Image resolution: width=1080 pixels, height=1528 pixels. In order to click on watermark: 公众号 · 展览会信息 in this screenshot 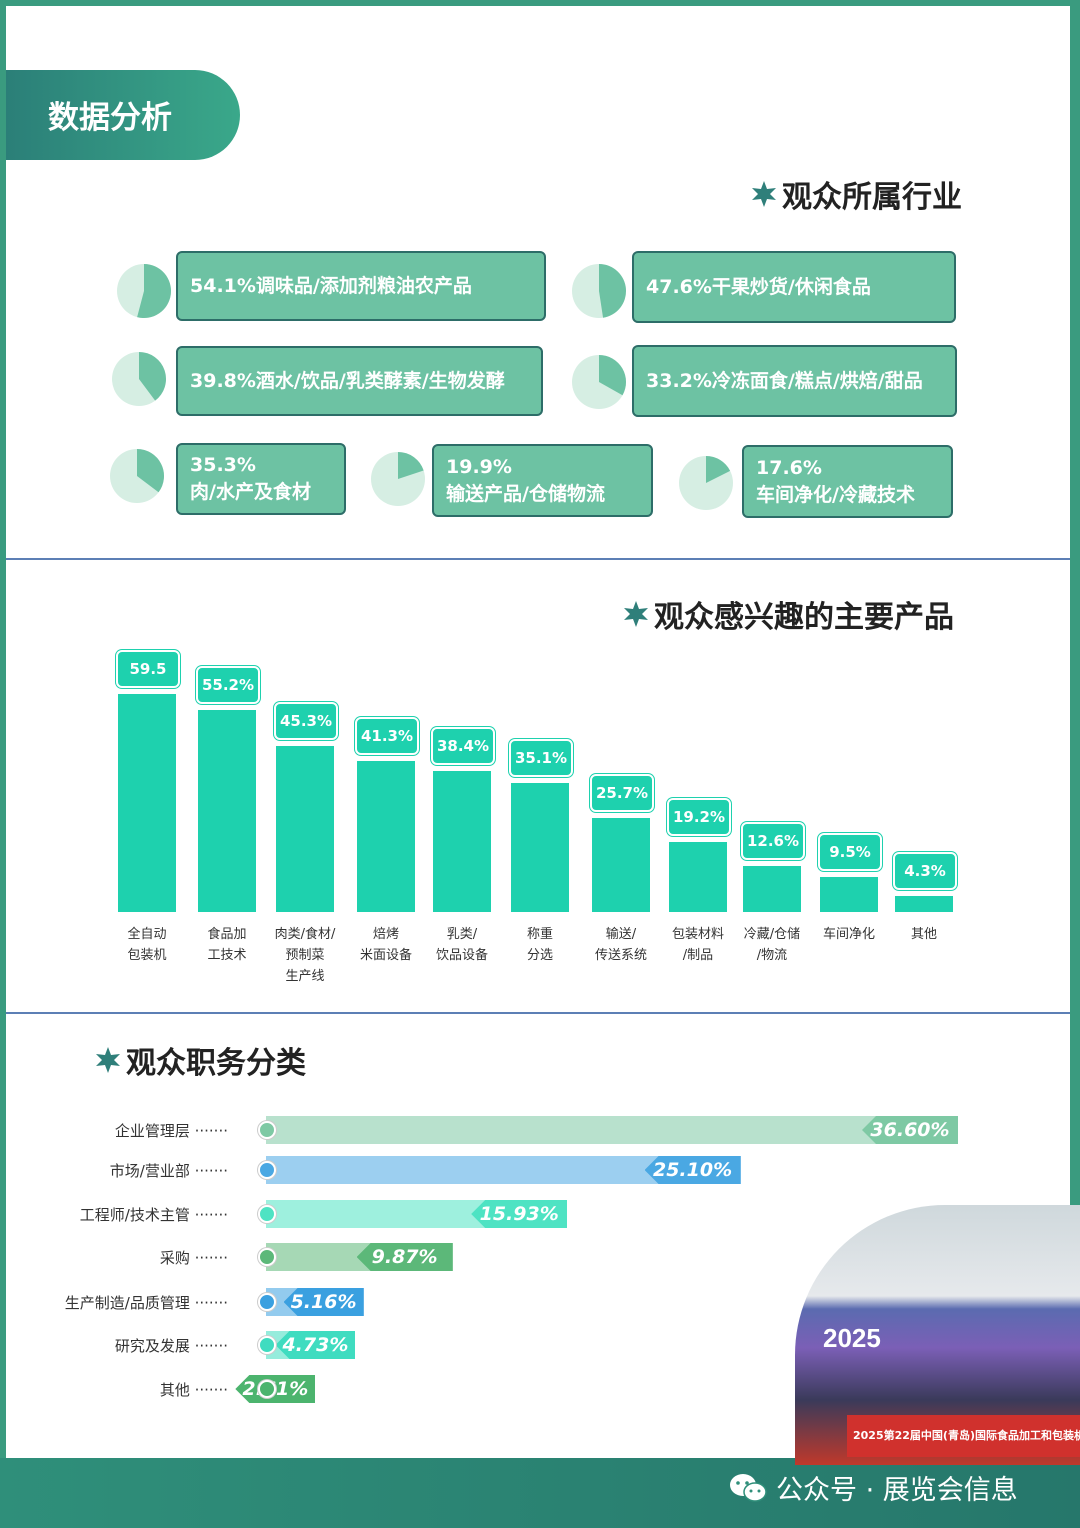, I will do `click(873, 1487)`.